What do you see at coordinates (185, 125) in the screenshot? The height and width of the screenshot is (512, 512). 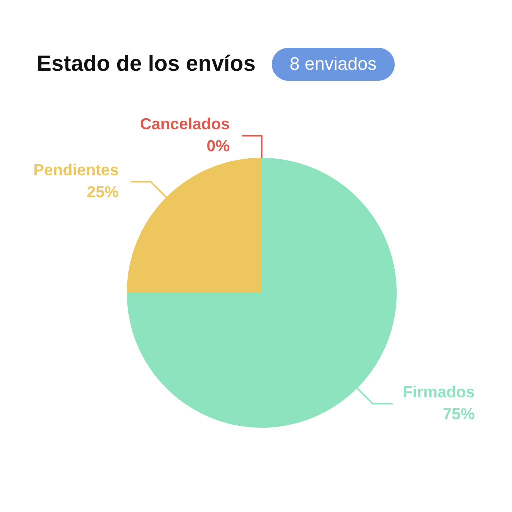 I see `category-label: Cancelados` at bounding box center [185, 125].